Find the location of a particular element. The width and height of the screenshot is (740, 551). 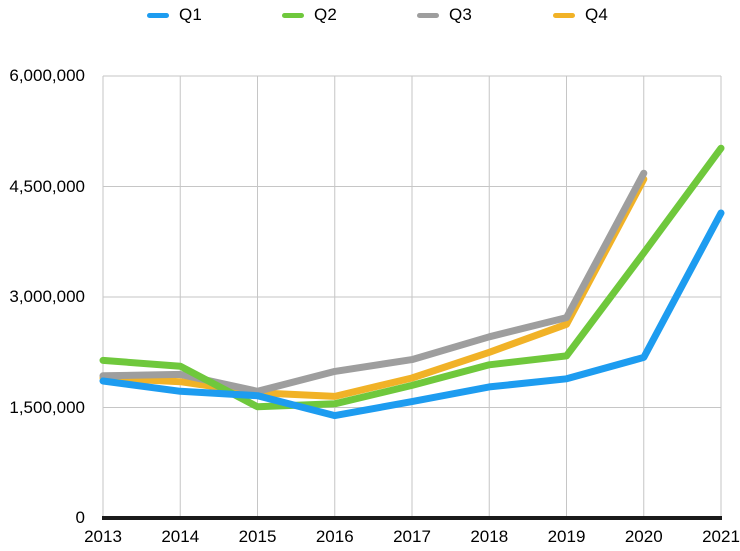

legend-item-q1: Q1 is located at coordinates (174, 15).